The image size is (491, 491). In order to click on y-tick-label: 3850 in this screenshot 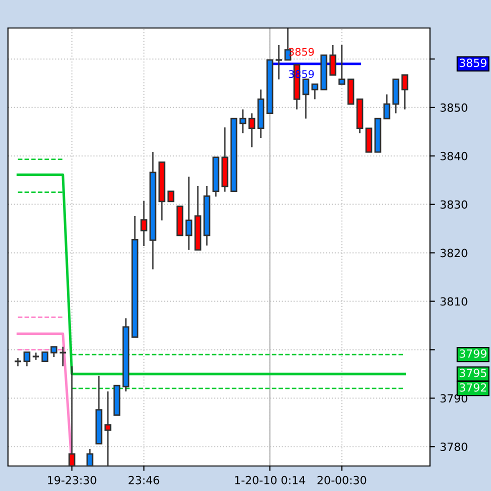, I will do `click(454, 107)`.